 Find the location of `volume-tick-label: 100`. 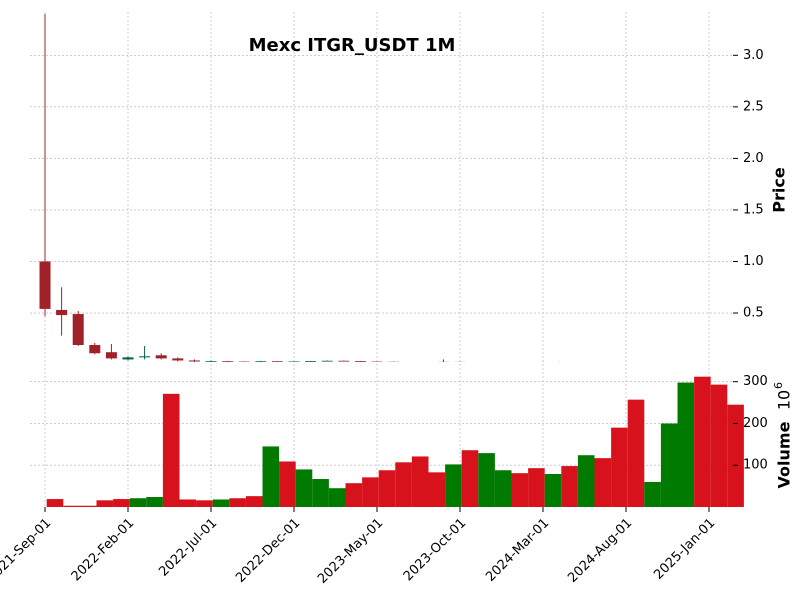

volume-tick-label: 100 is located at coordinates (755, 465).